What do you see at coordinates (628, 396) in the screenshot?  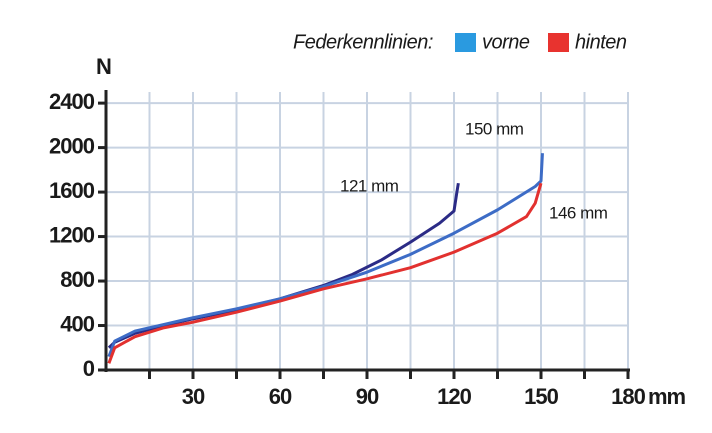 I see `x-tick-label: 180` at bounding box center [628, 396].